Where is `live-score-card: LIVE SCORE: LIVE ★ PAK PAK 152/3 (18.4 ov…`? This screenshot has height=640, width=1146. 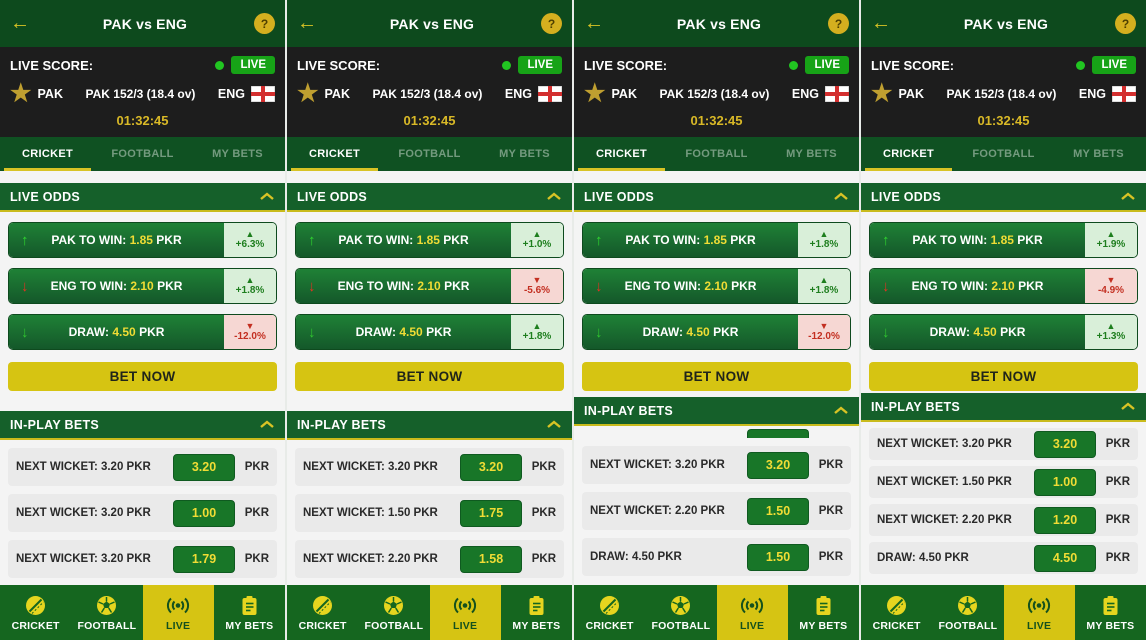 live-score-card: LIVE SCORE: LIVE ★ PAK PAK 152/3 (18.4 ov… is located at coordinates (1003, 92).